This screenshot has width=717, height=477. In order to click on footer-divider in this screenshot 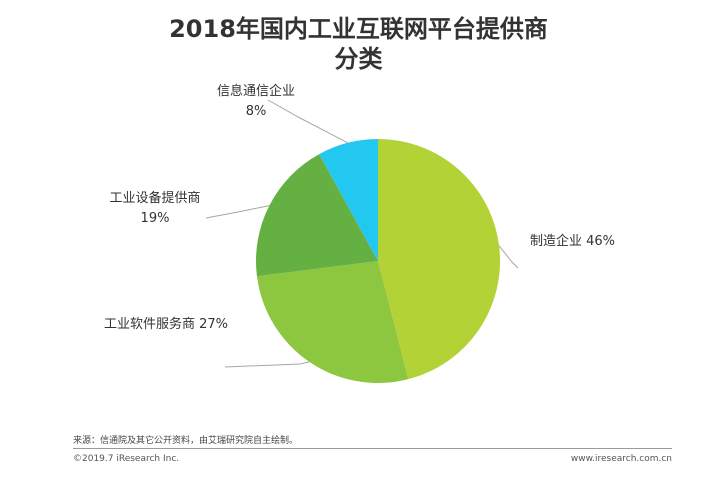, I will do `click(372, 448)`.